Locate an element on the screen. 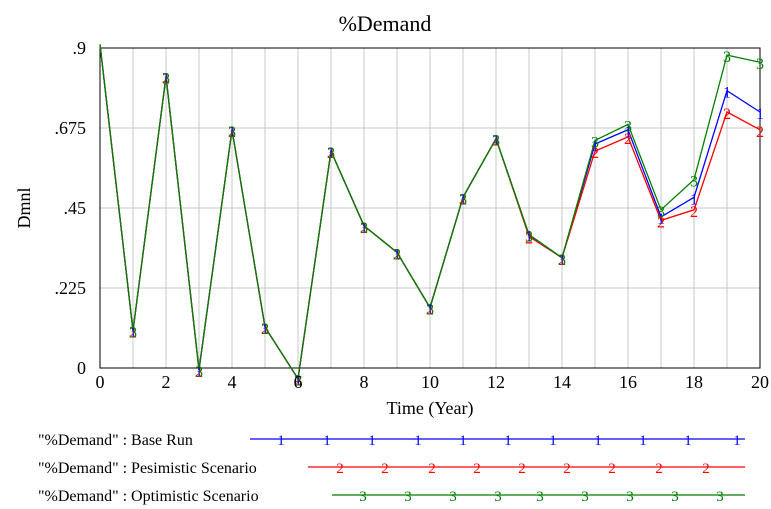 This screenshot has width=771, height=509. x-tick-labels: 0 2 4 6 8 10 12 14 16 18 20 is located at coordinates (433, 382).